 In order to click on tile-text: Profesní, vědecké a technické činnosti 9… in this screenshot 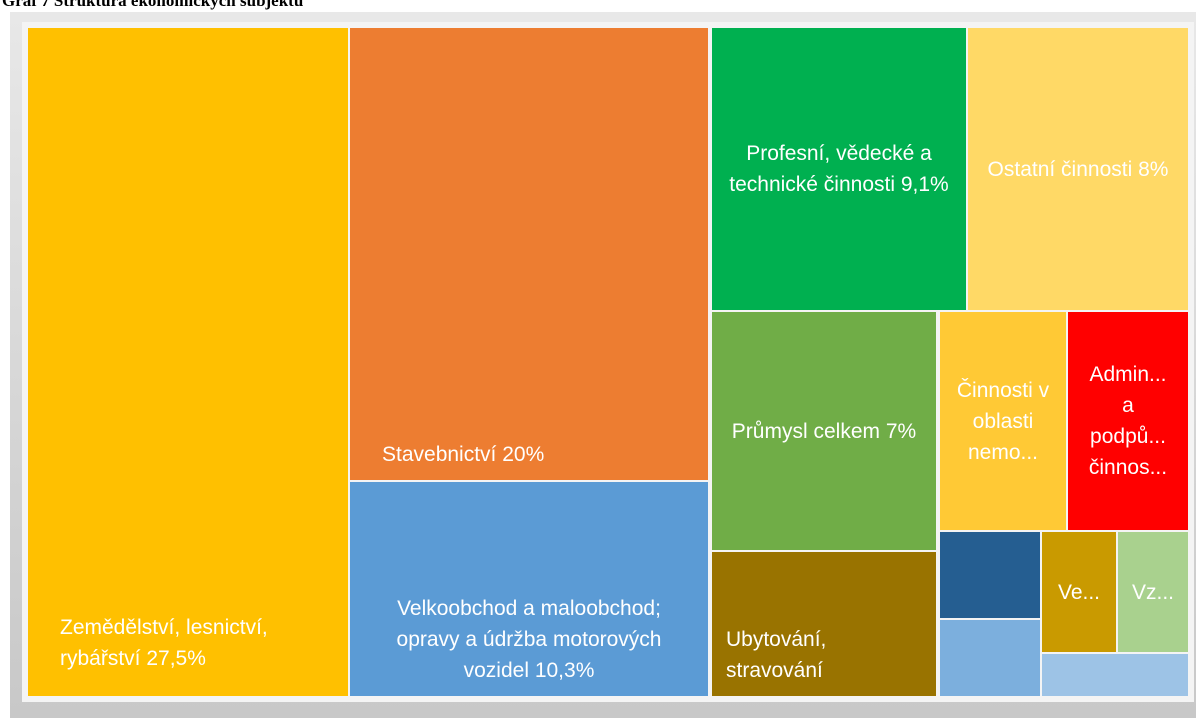, I will do `click(839, 169)`.